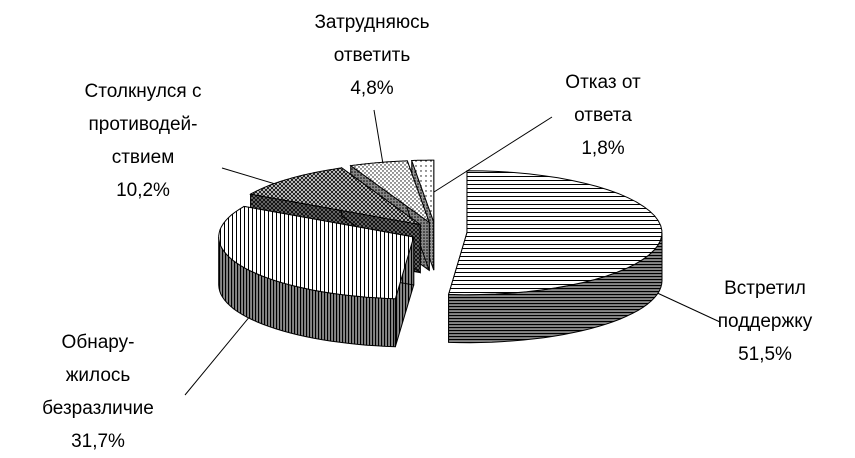  Describe the element at coordinates (143, 157) in the screenshot. I see `category-label: ствием` at that location.